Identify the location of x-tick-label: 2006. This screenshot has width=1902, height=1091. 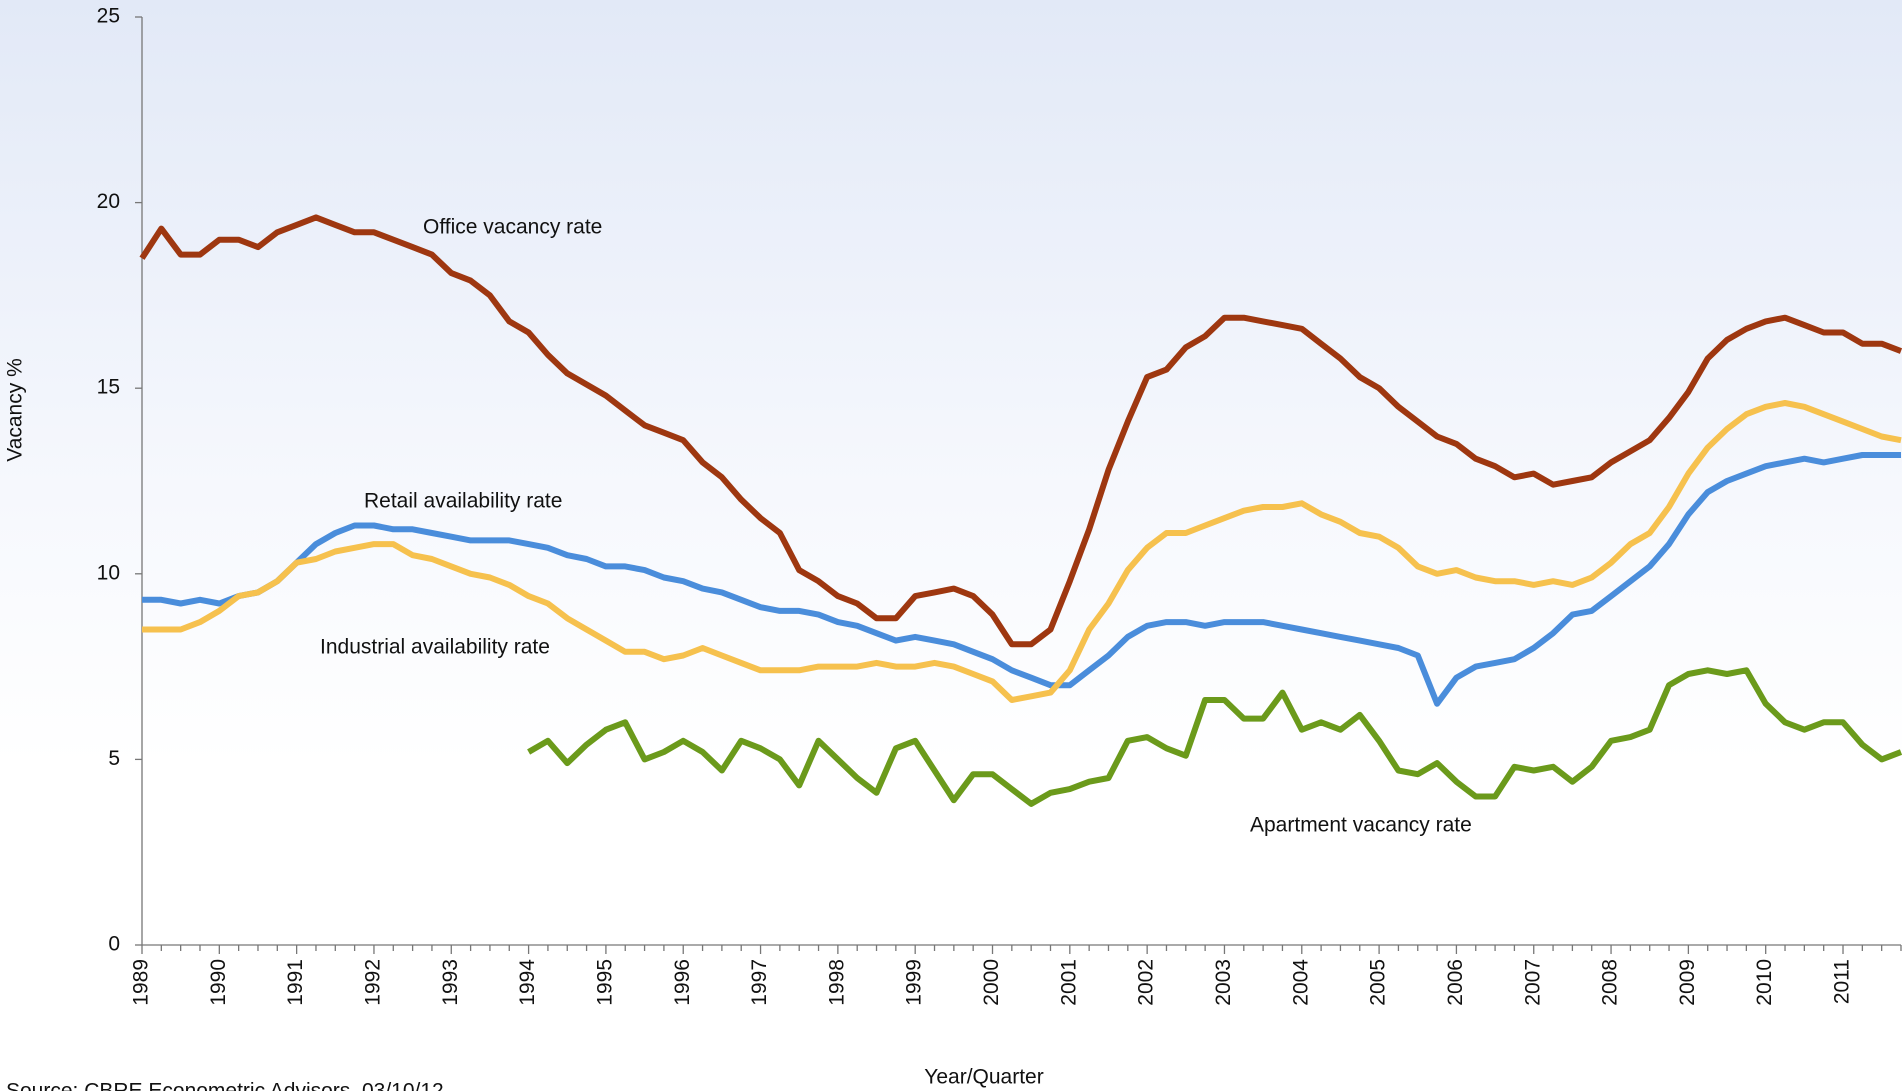
(1455, 982).